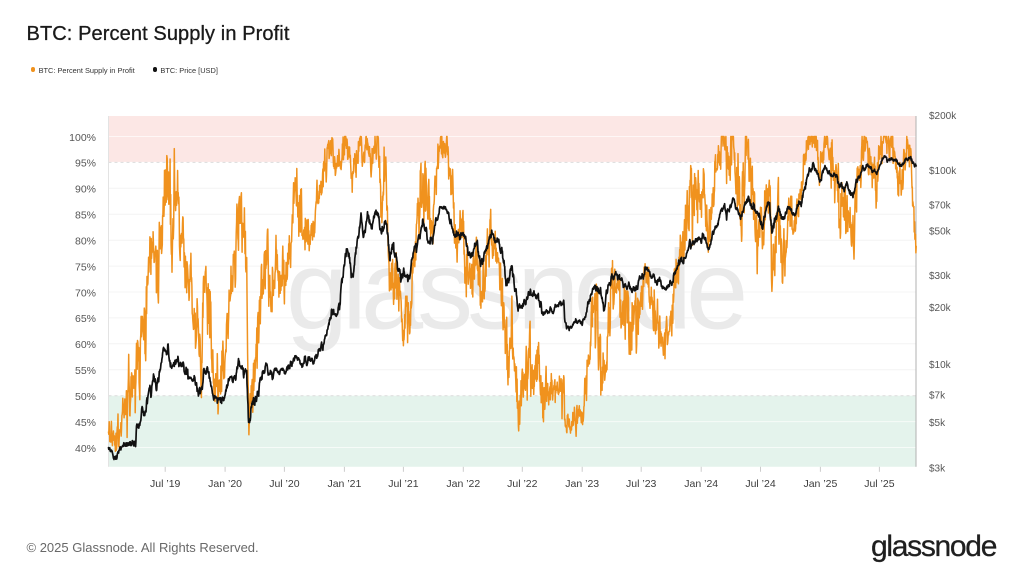 The height and width of the screenshot is (576, 1024). What do you see at coordinates (85, 164) in the screenshot?
I see `svg-text: 95%` at bounding box center [85, 164].